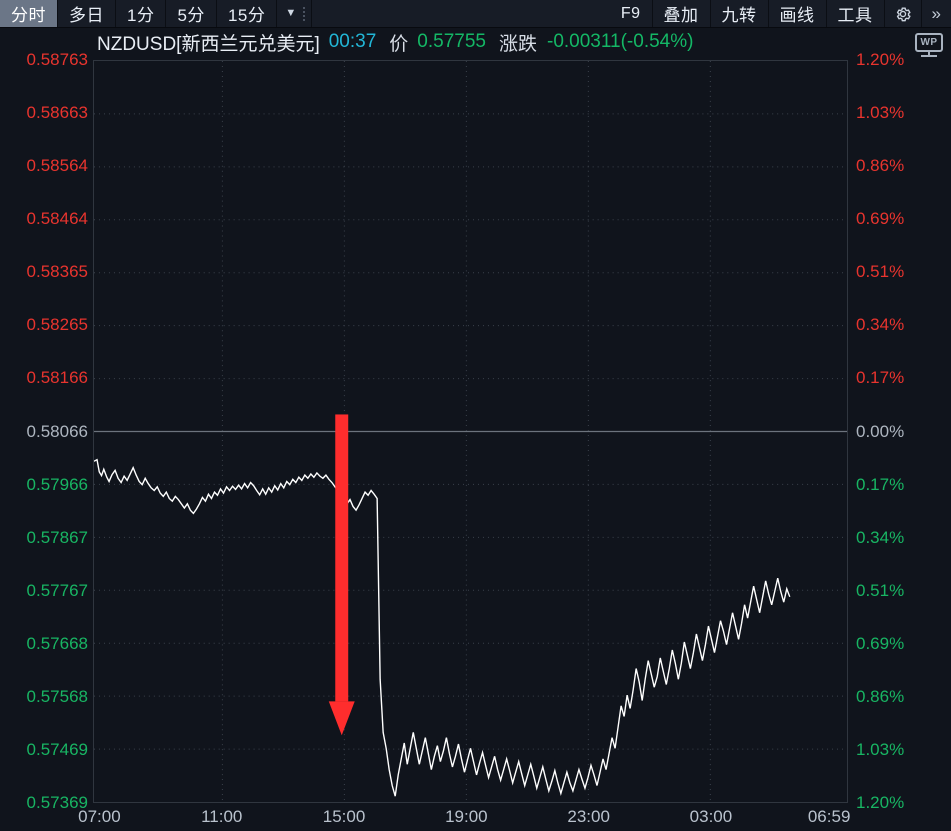 The height and width of the screenshot is (831, 951). What do you see at coordinates (29, 13) in the screenshot?
I see `tab-fenshi: 分时` at bounding box center [29, 13].